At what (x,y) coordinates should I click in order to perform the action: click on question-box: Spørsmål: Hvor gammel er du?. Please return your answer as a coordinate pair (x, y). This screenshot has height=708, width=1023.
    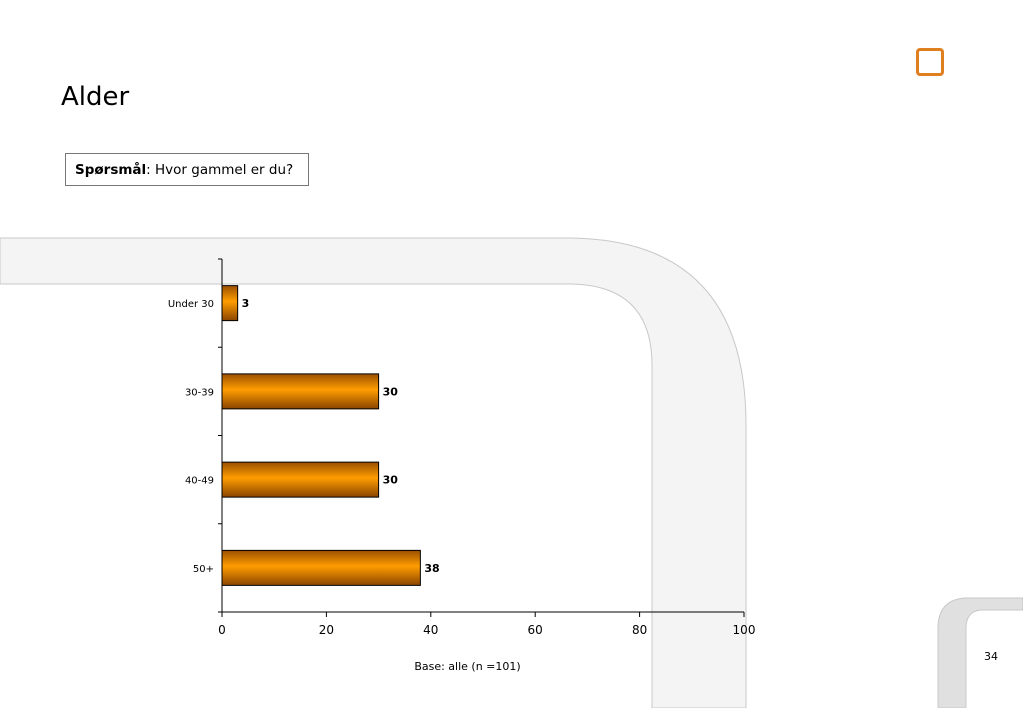
    Looking at the image, I should click on (187, 169).